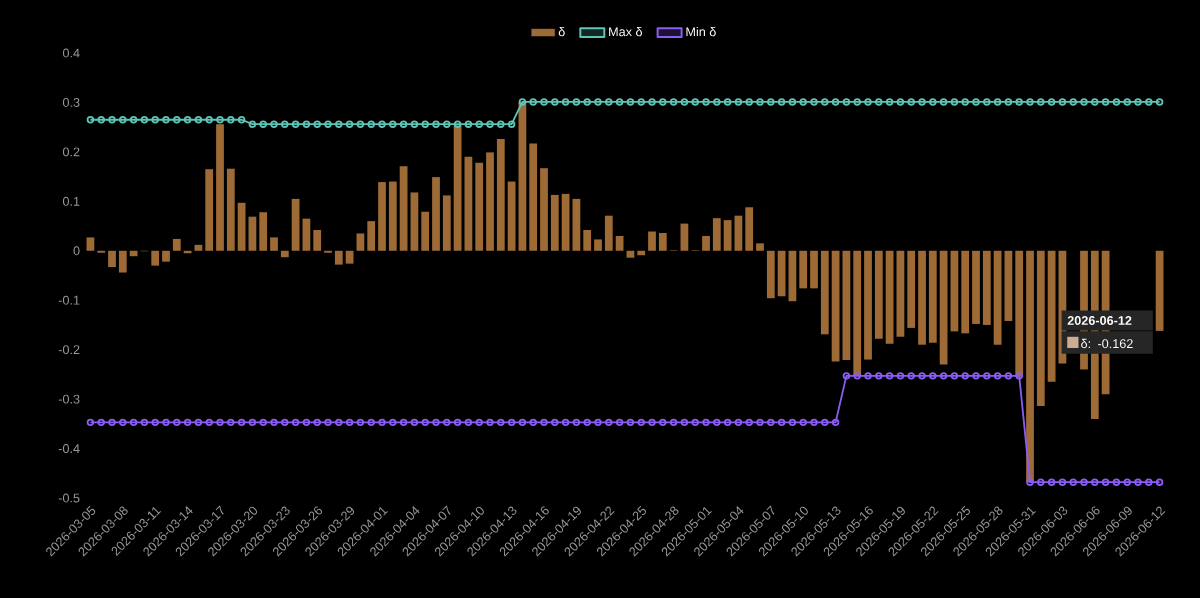 Image resolution: width=1200 pixels, height=598 pixels. Describe the element at coordinates (701, 31) in the screenshot. I see `legend-label: Min δ` at that location.